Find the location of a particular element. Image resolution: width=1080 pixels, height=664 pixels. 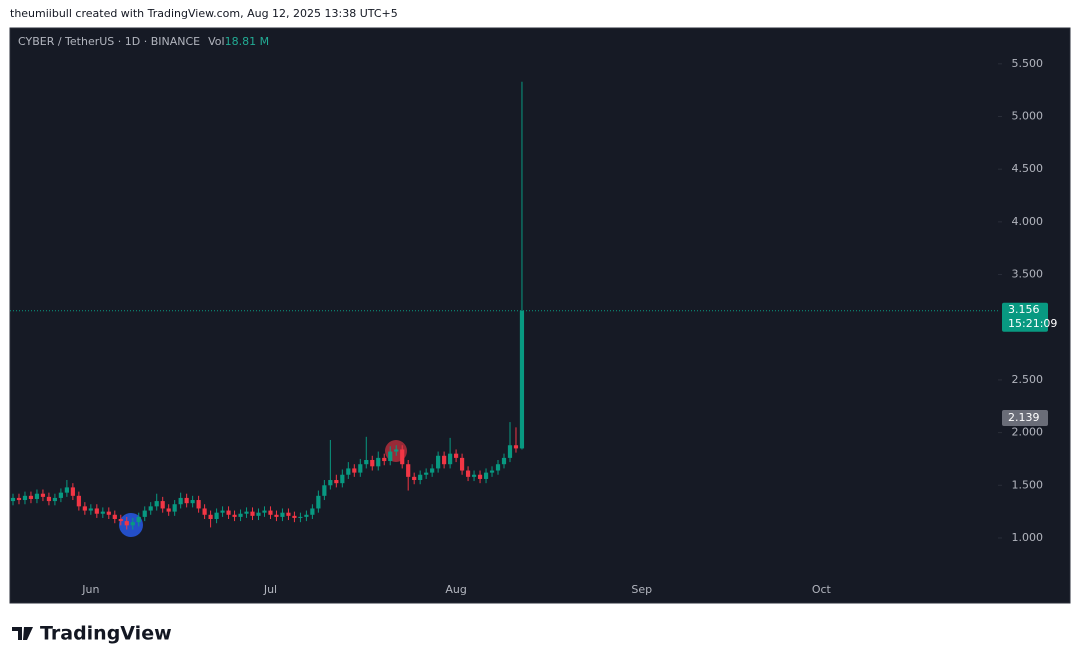

y-tick-label: 2.000 is located at coordinates (1028, 432).